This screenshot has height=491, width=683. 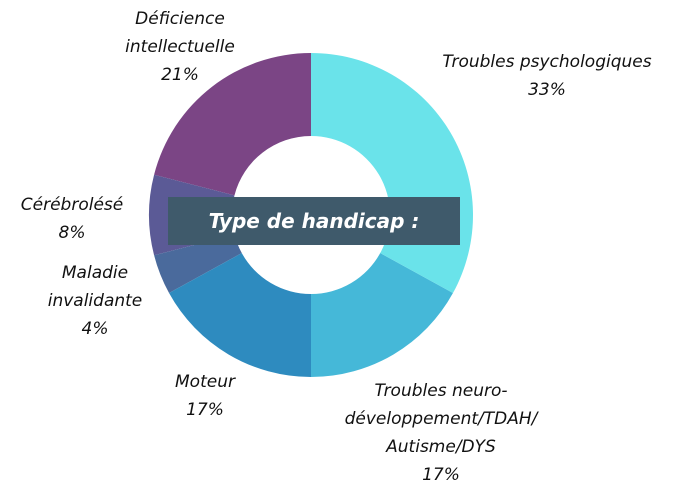 What do you see at coordinates (205, 382) in the screenshot?
I see `category-label: Moteur` at bounding box center [205, 382].